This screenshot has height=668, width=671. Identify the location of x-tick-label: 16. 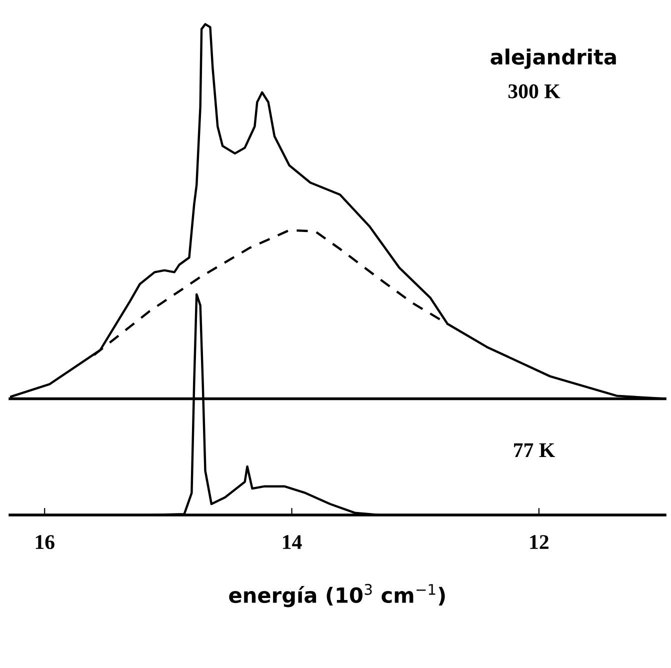
(45, 542).